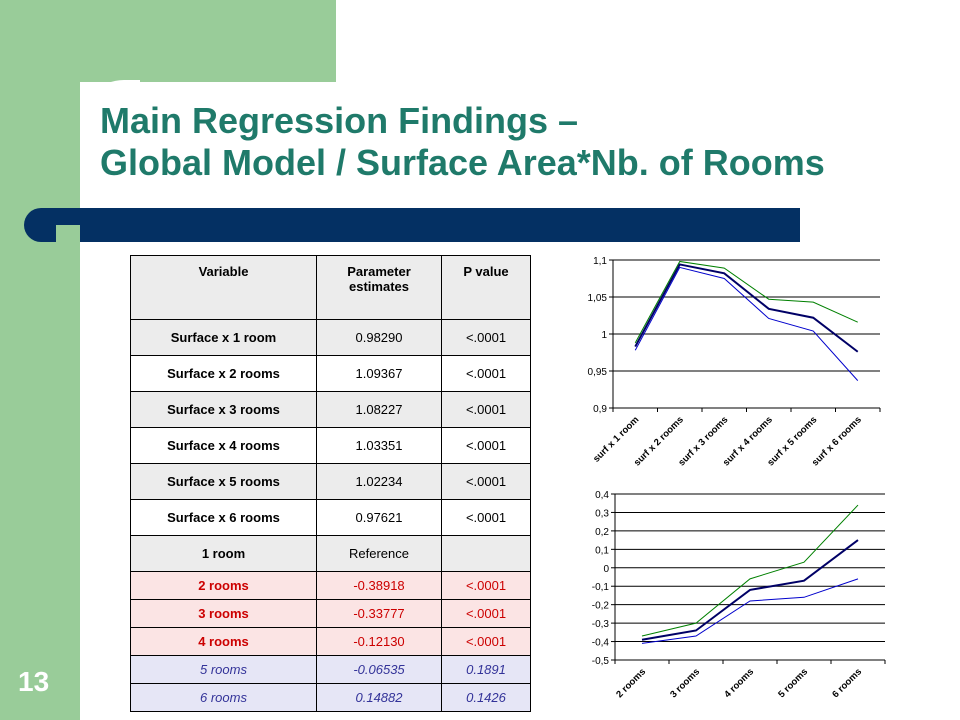  What do you see at coordinates (379, 445) in the screenshot?
I see `estimate-cell: 1.03351` at bounding box center [379, 445].